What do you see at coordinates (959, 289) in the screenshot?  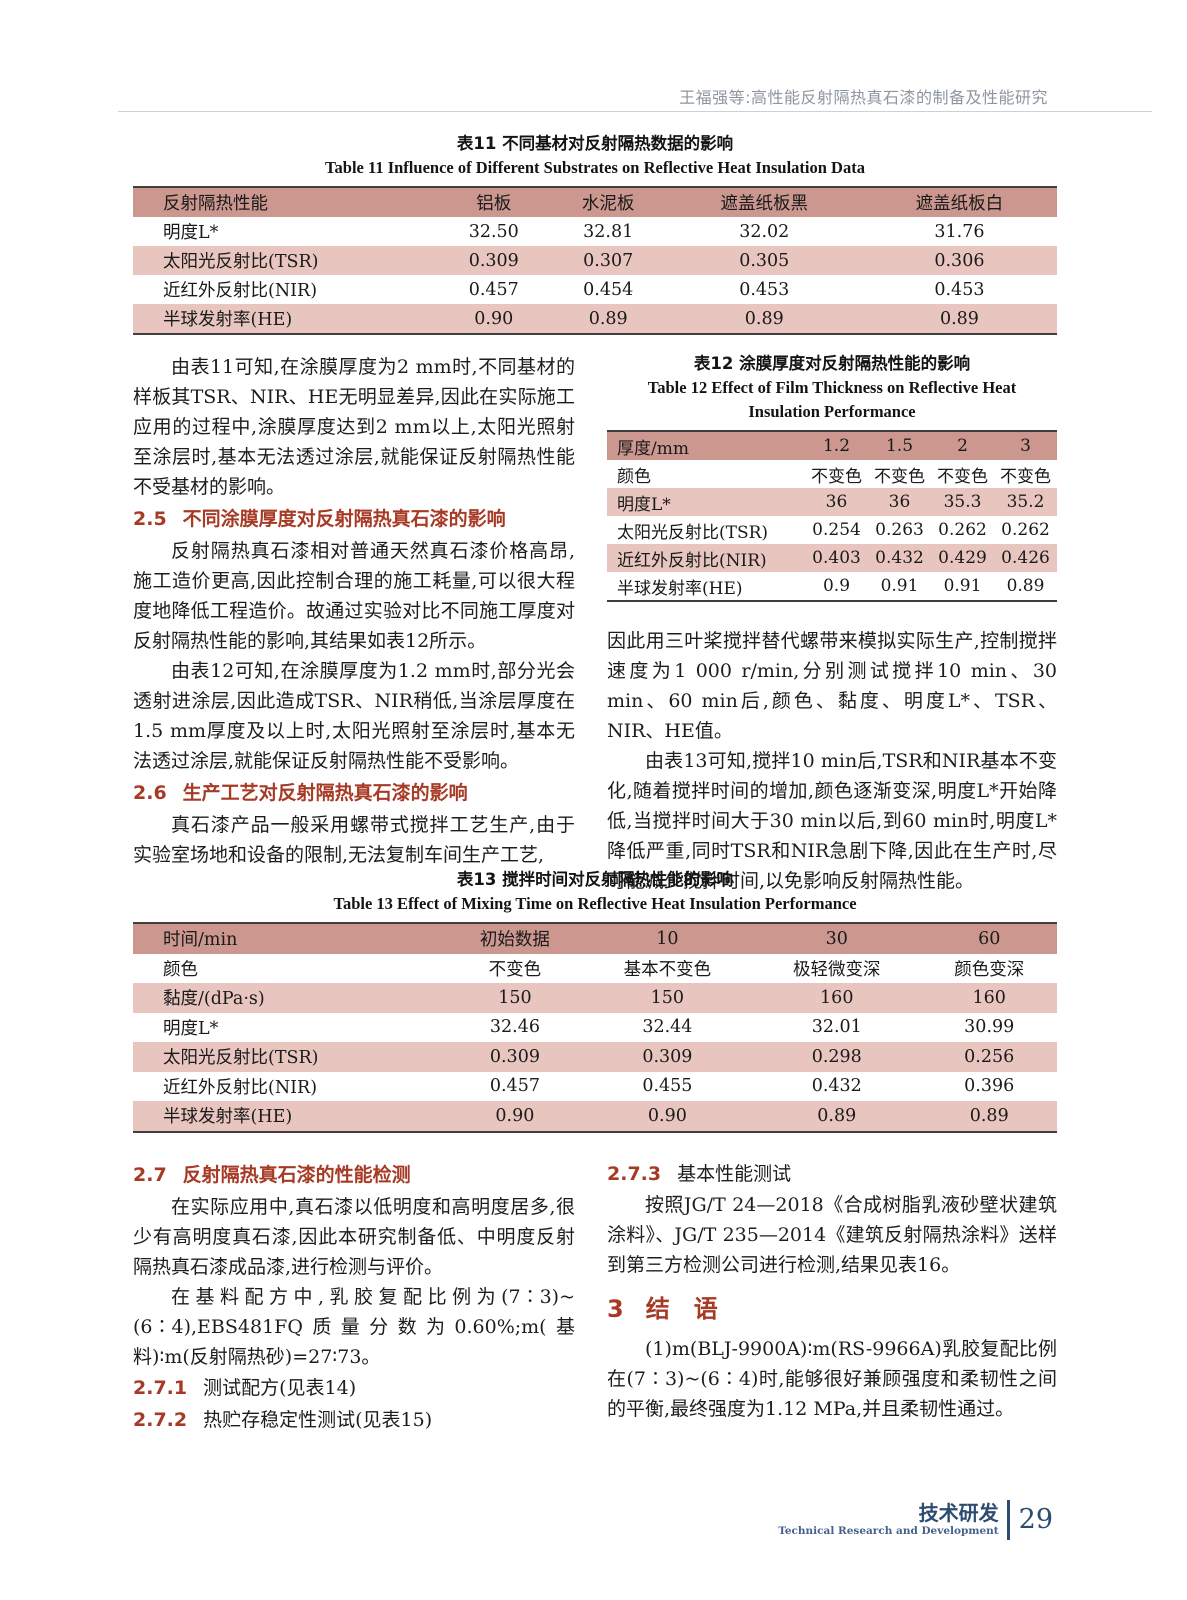 I see `table-cell: 0.453` at bounding box center [959, 289].